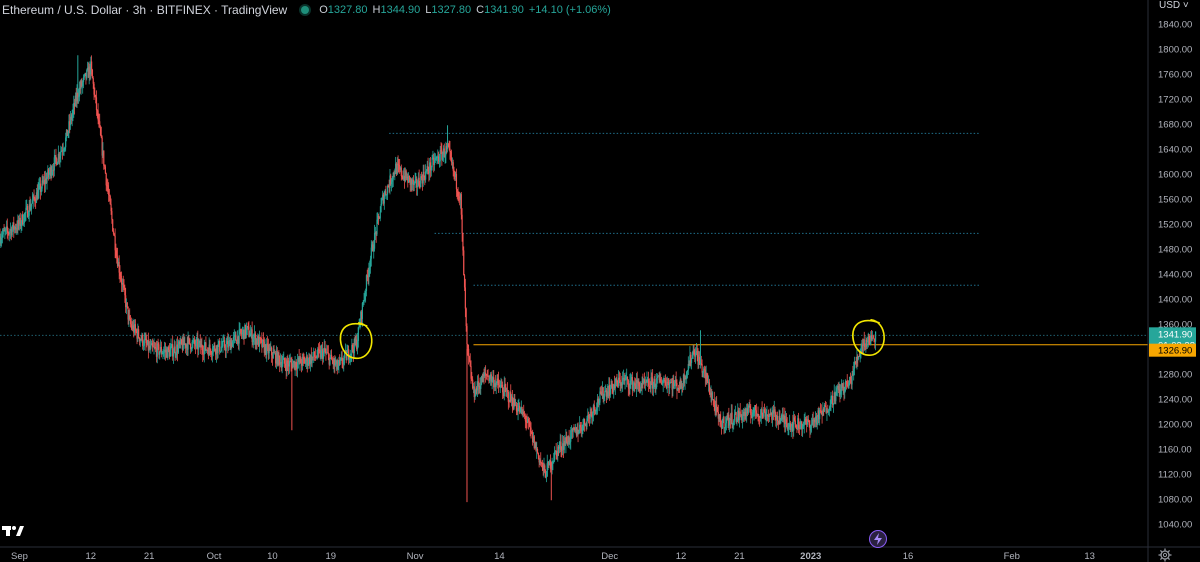 Image resolution: width=1200 pixels, height=562 pixels. I want to click on tradingview-logo-icon, so click(13, 531).